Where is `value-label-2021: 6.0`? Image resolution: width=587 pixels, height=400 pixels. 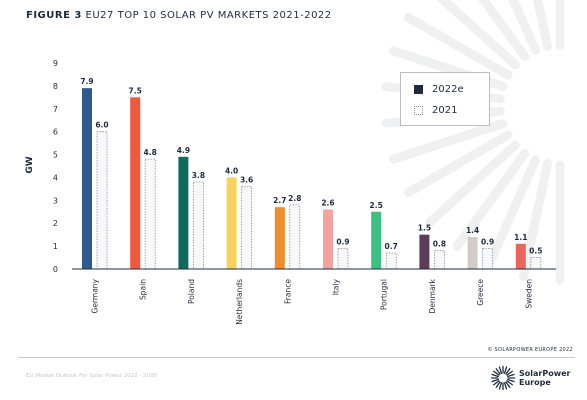
value-label-2021: 6.0 is located at coordinates (101, 125).